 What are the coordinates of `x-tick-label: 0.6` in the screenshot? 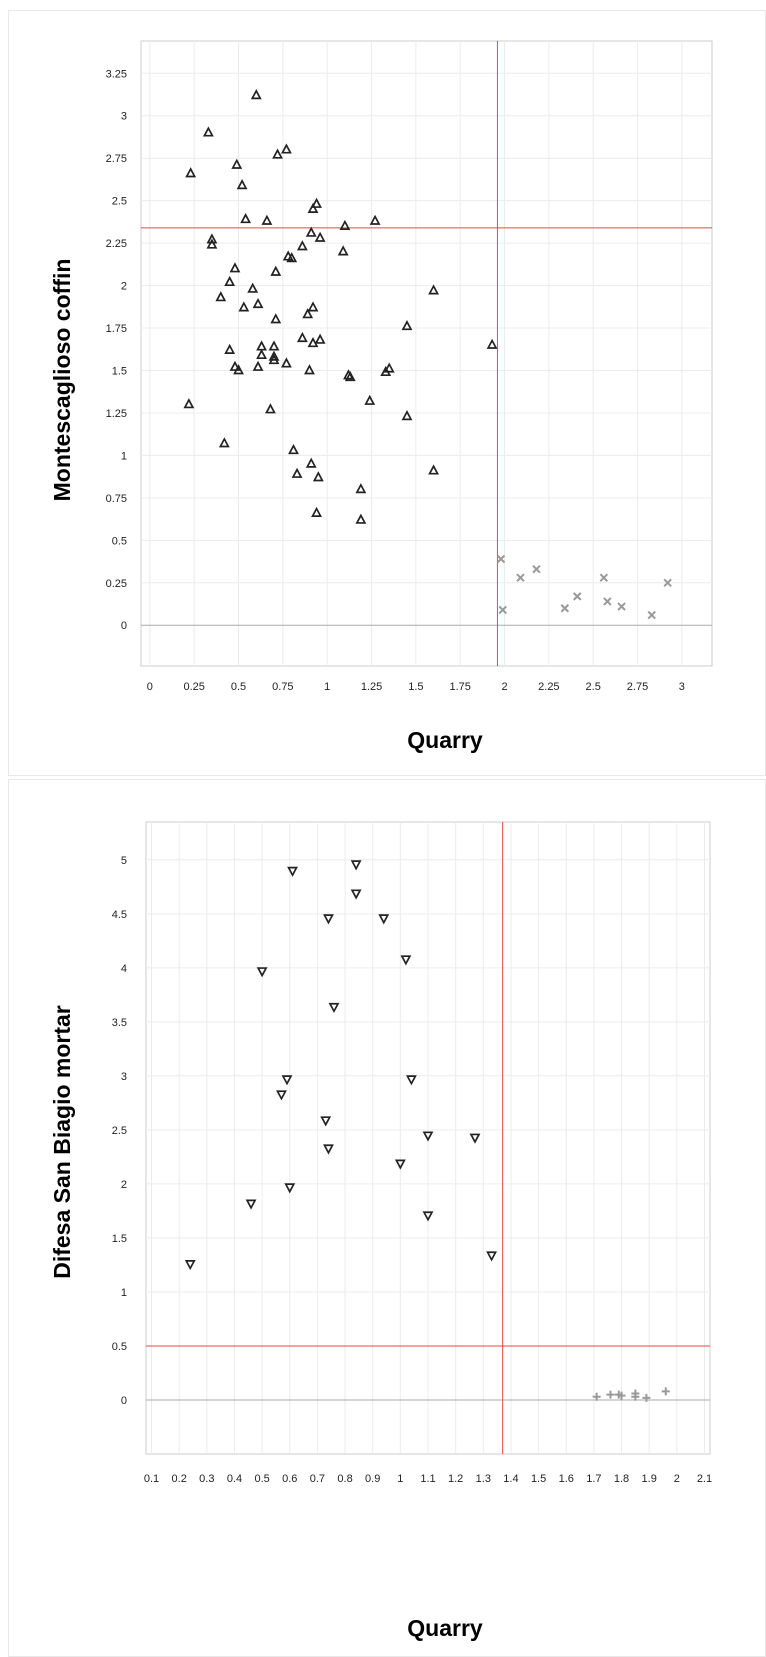 It's located at (289, 1479).